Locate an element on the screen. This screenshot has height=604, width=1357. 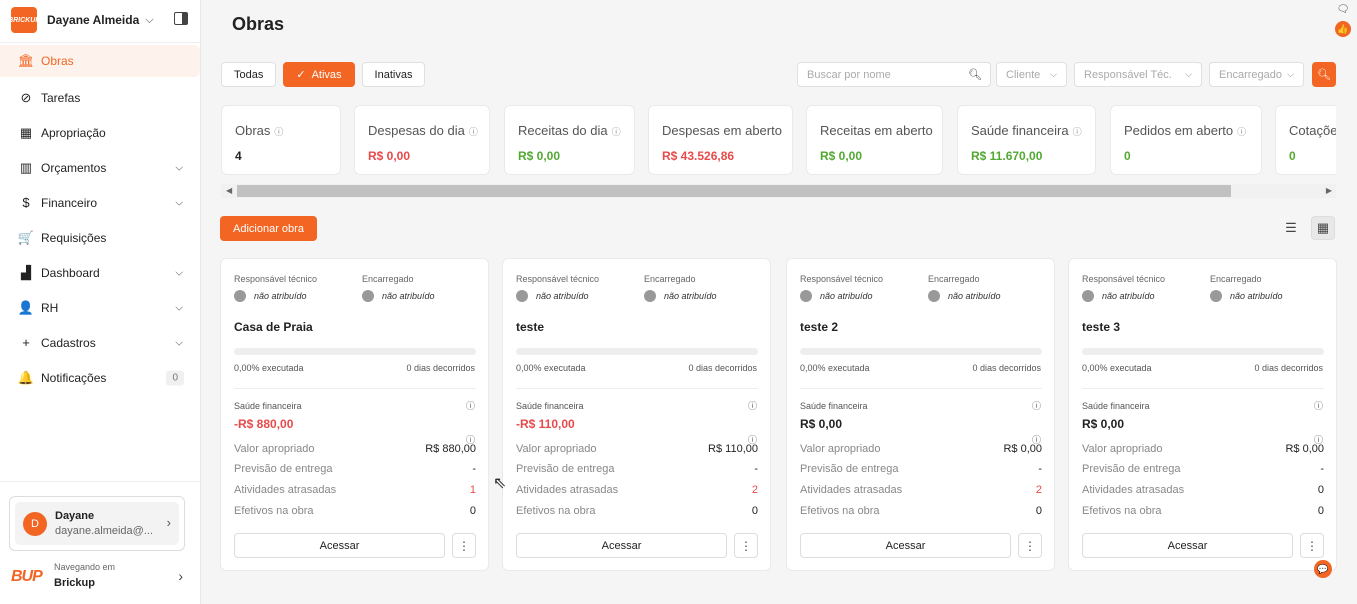
horizontal-scrollbar: ◀ ▶ is located at coordinates (778, 191).